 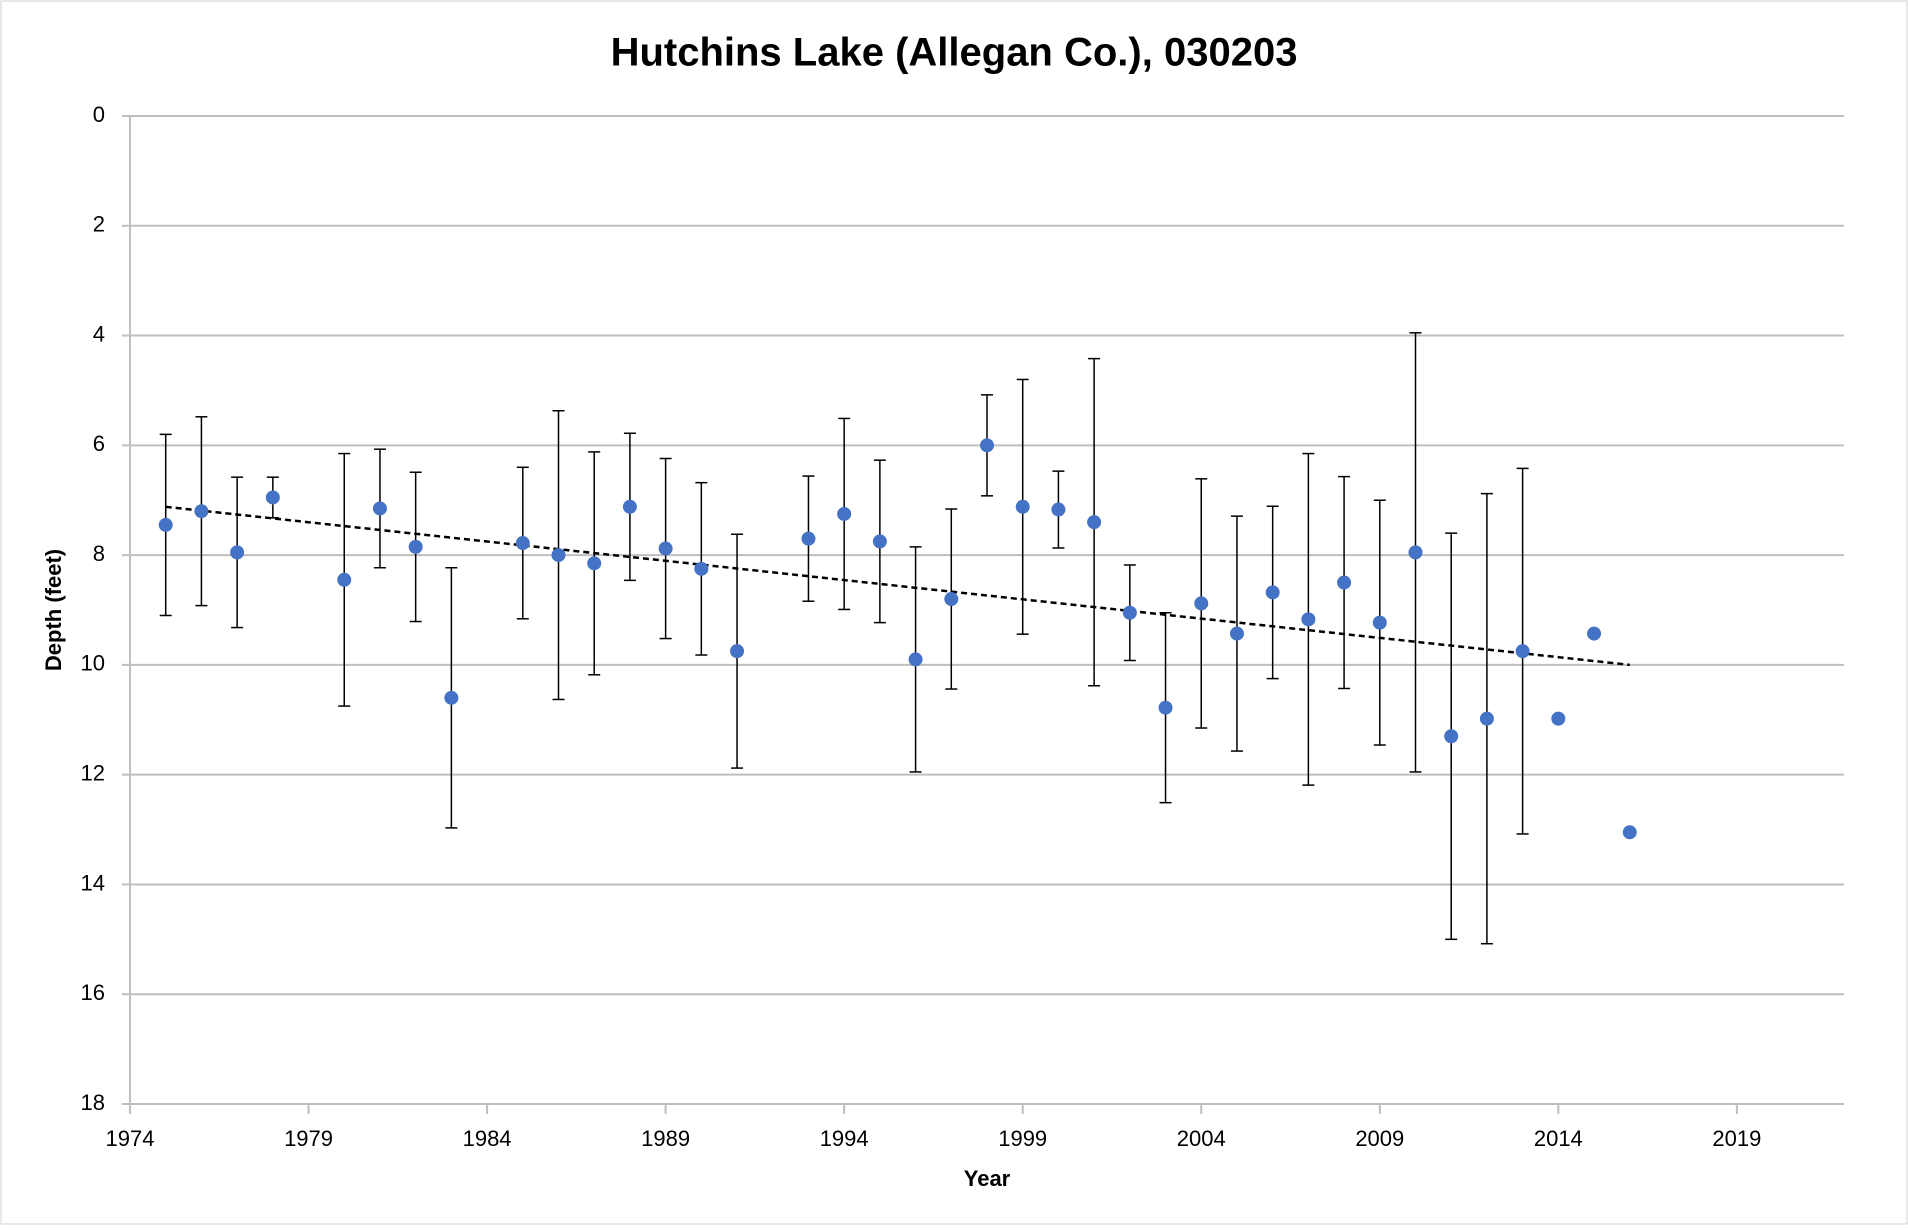 What do you see at coordinates (665, 1138) in the screenshot?
I see `x-tick-label: 1989` at bounding box center [665, 1138].